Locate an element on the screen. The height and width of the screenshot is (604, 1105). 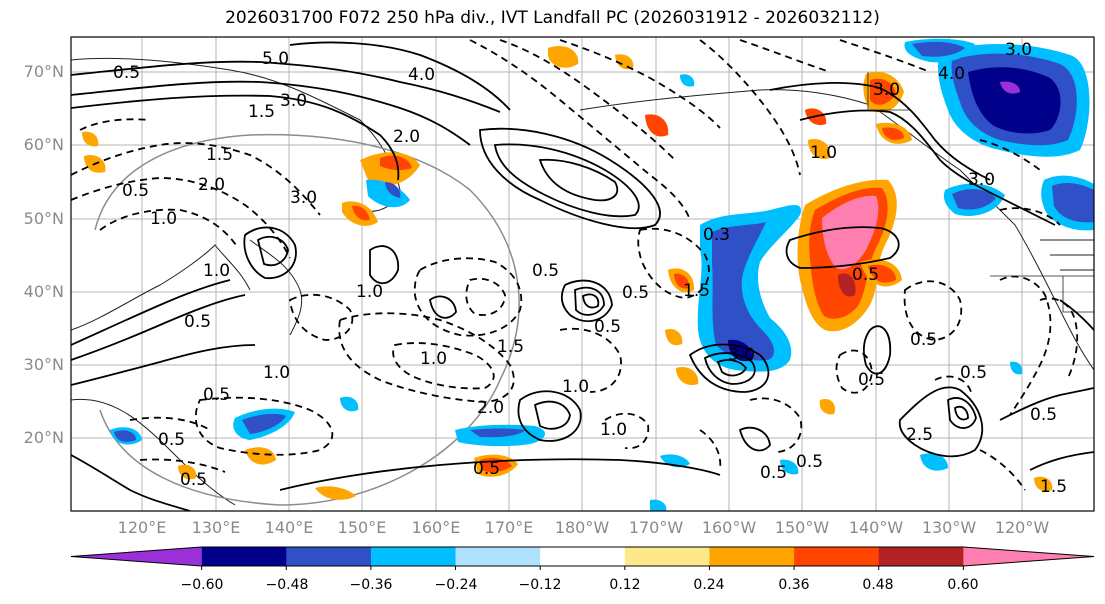
lon-label-120e: 120°E is located at coordinates (142, 527).